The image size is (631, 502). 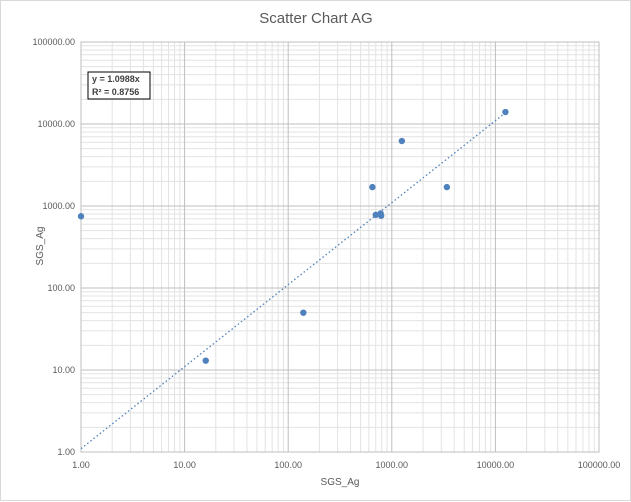 I want to click on chart-title: Scatter Chart AG, so click(x=315, y=18).